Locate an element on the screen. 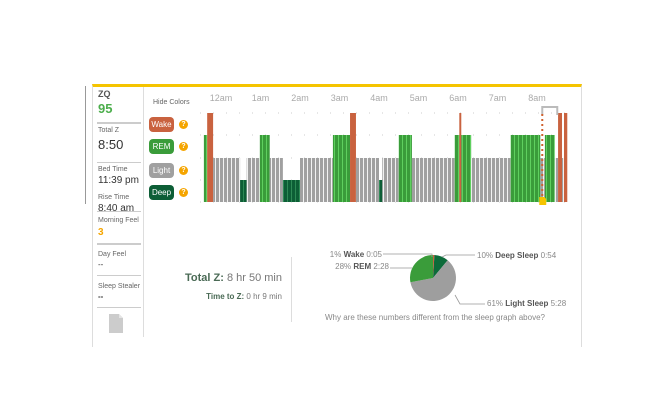 This screenshot has width=670, height=420. hour-label: 7am is located at coordinates (497, 98).